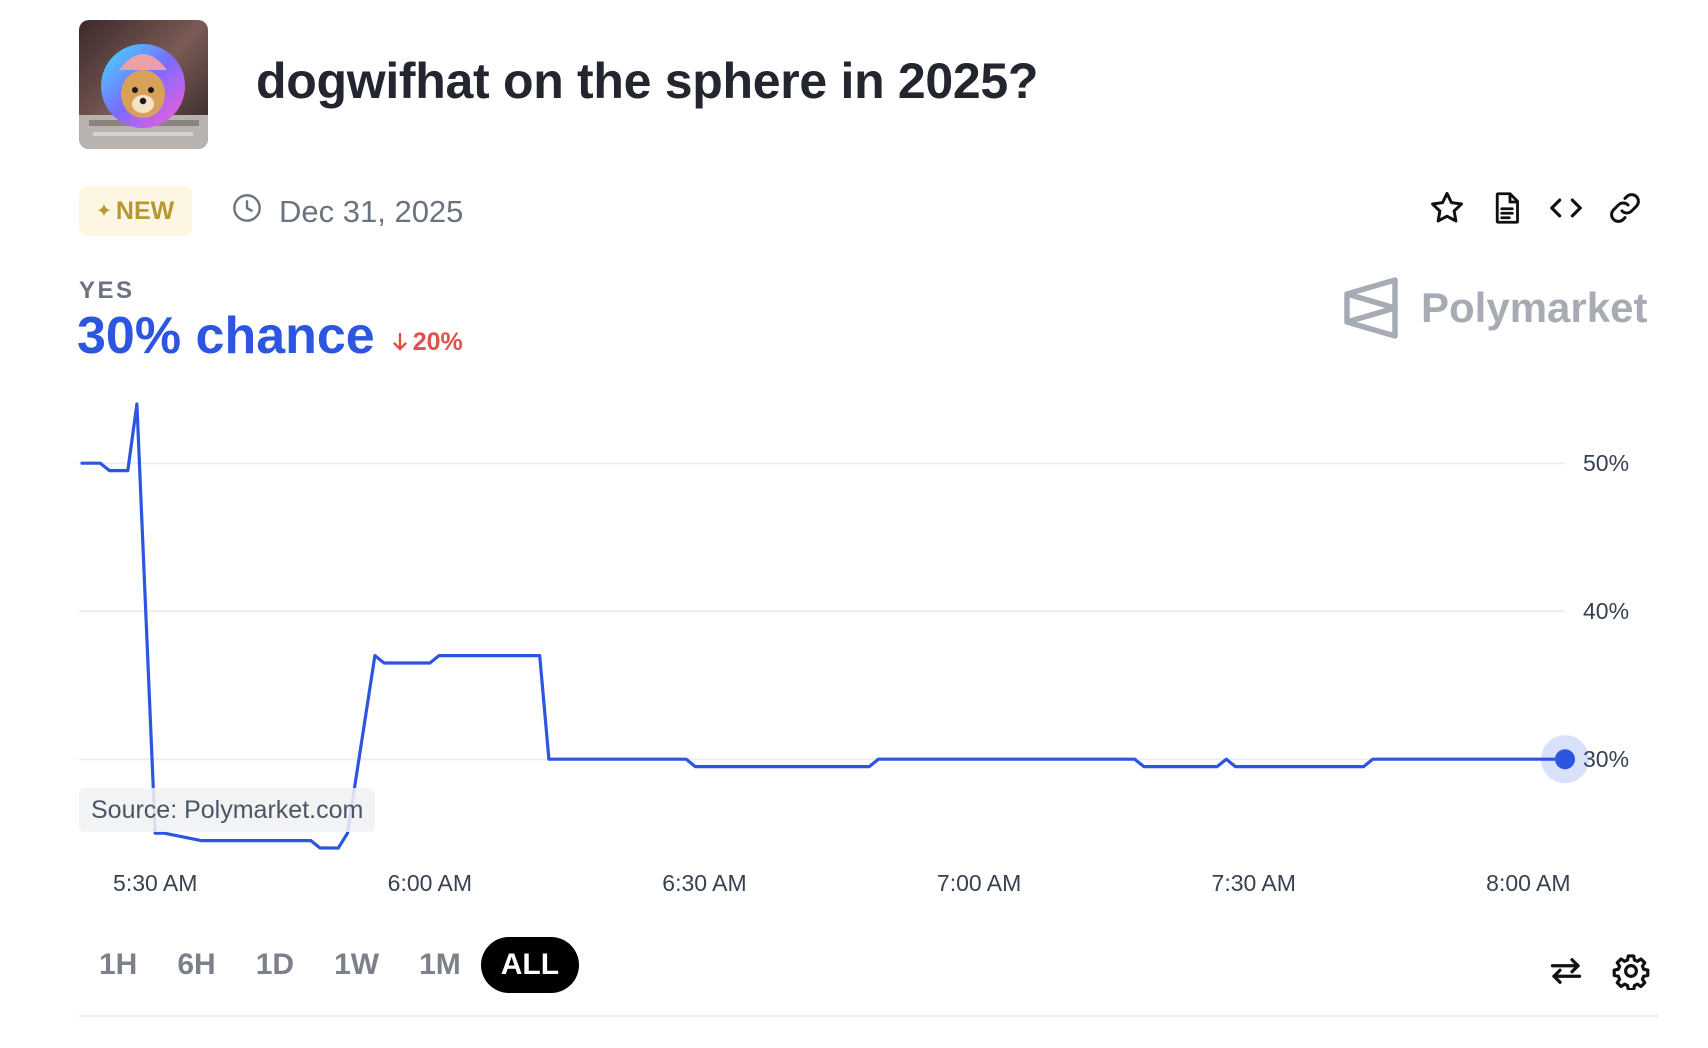 This screenshot has width=1708, height=1048. I want to click on x-tick-label: 7:00 AM, so click(979, 883).